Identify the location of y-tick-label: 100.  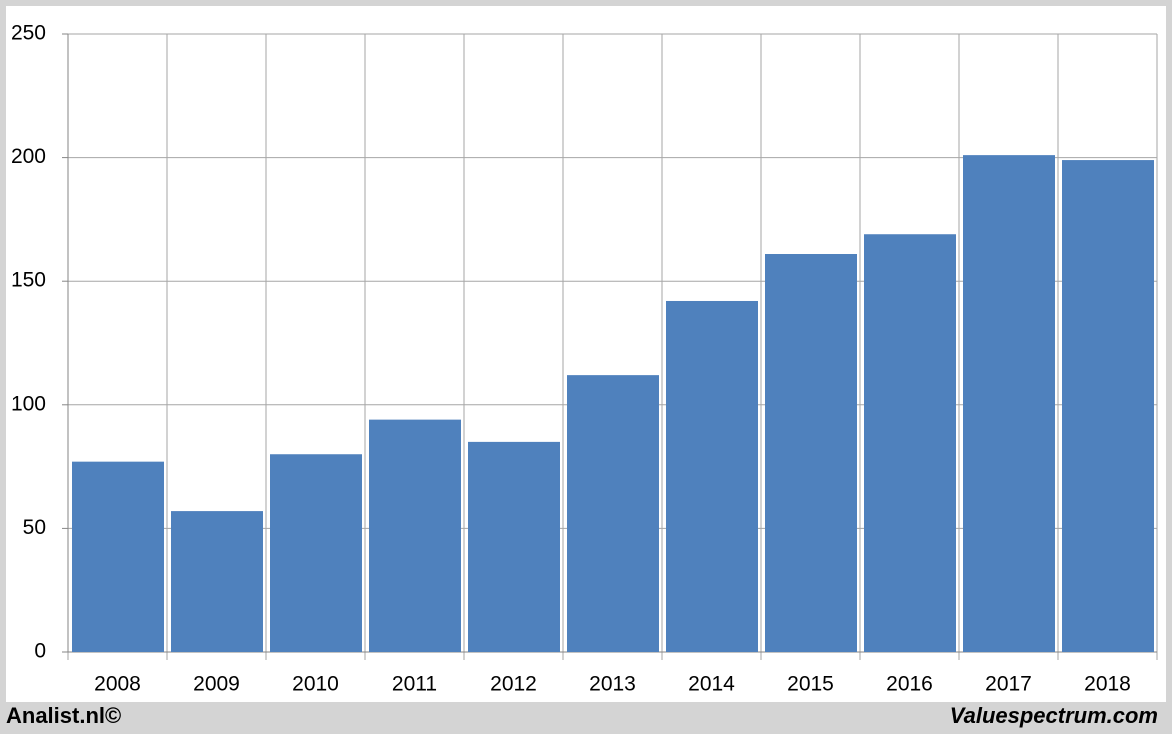
(28, 403).